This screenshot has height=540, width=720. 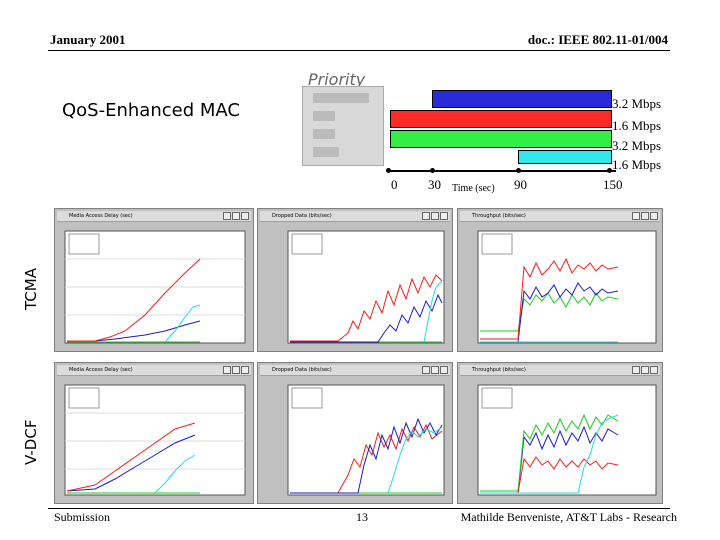 I want to click on tcma-dropped-plot, so click(x=366, y=287).